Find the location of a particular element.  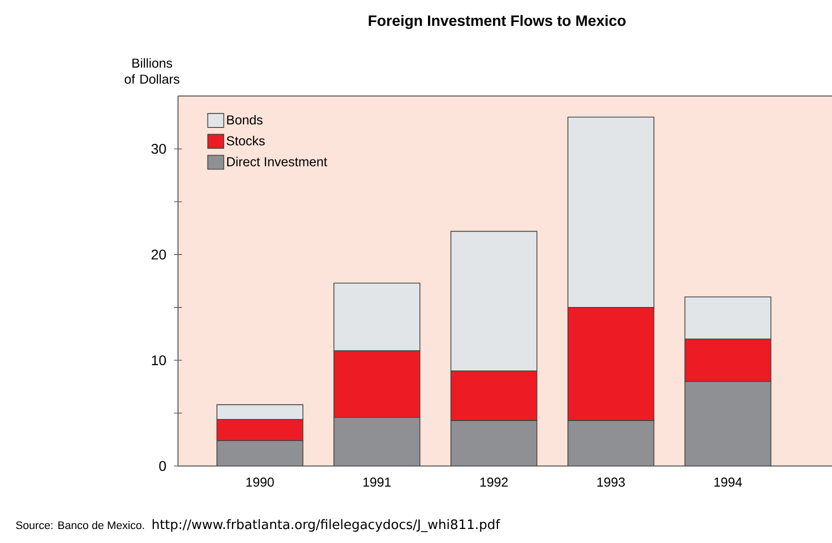

y-tick-label: 30 is located at coordinates (158, 149).